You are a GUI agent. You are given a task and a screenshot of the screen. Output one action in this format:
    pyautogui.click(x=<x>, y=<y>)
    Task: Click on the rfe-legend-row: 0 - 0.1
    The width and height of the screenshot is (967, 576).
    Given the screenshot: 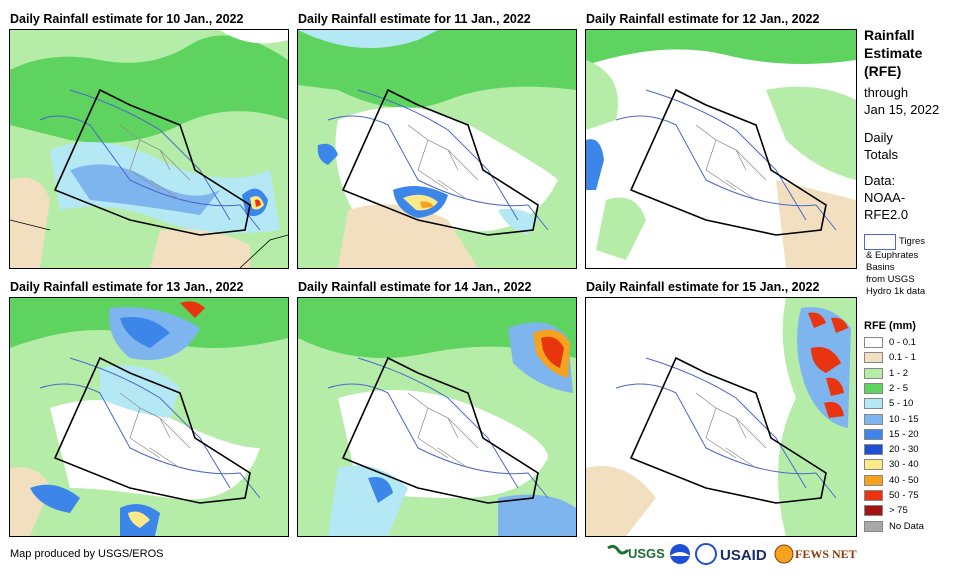 What is the action you would take?
    pyautogui.click(x=890, y=342)
    